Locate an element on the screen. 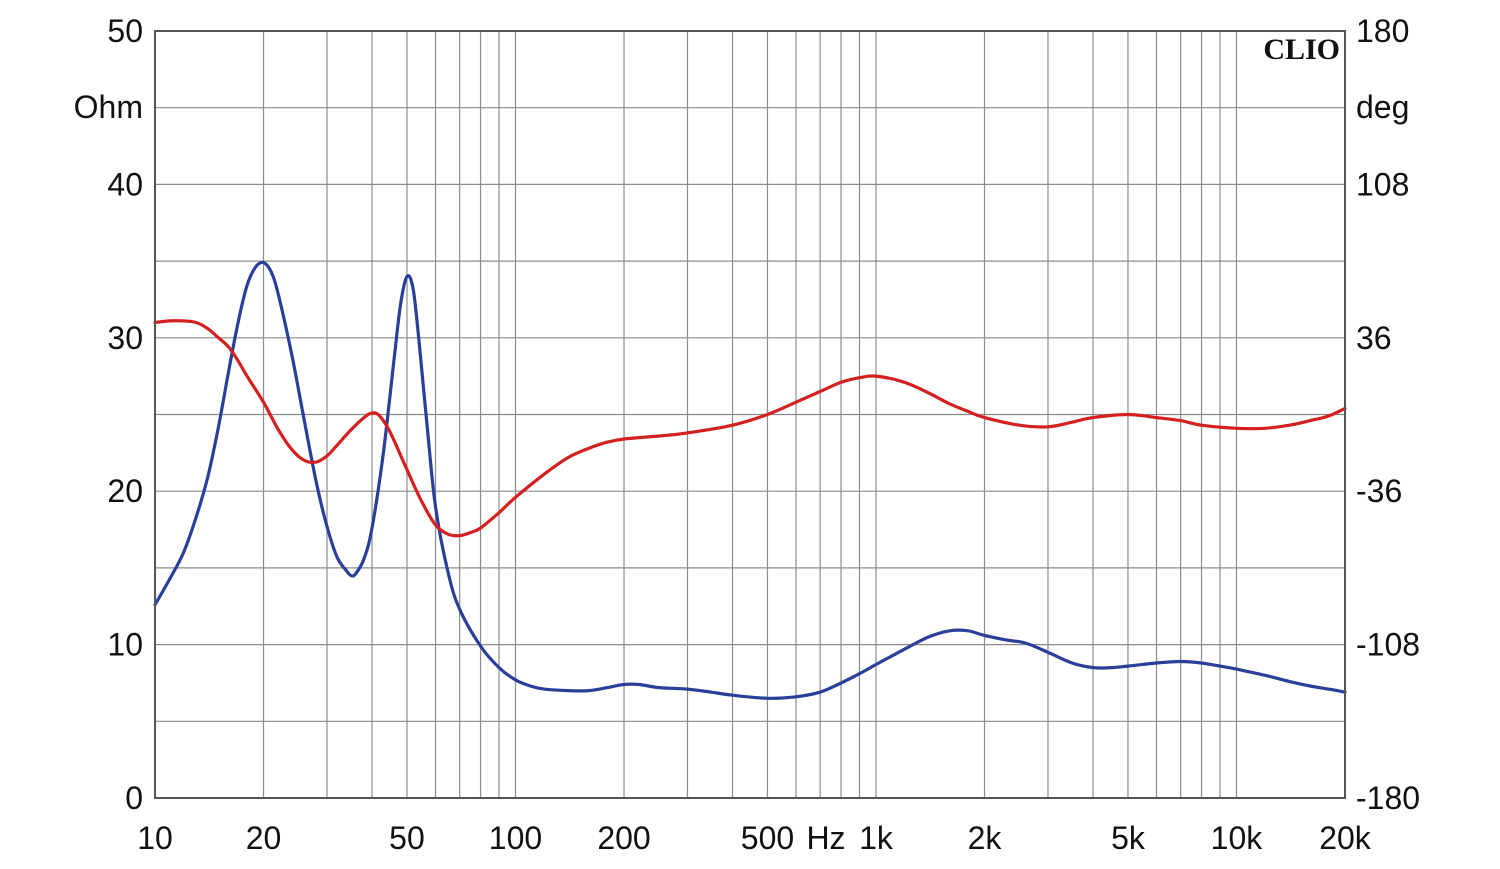 Image resolution: width=1500 pixels, height=869 pixels. left-unit-label: Ohm is located at coordinates (108, 107).